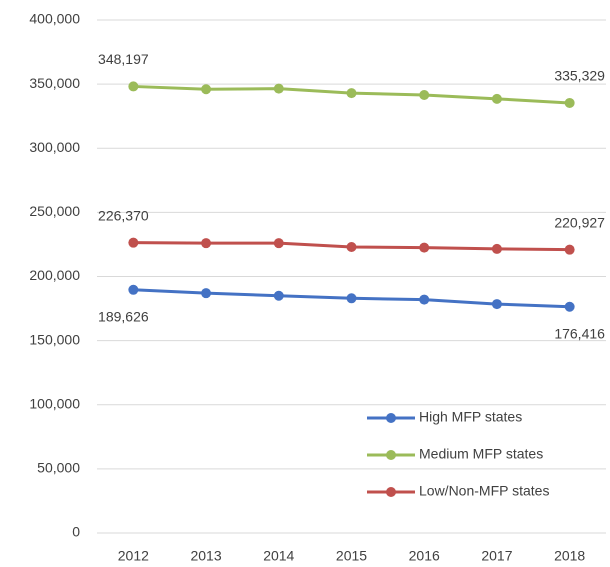  What do you see at coordinates (278, 556) in the screenshot?
I see `x-tick-label: 2014` at bounding box center [278, 556].